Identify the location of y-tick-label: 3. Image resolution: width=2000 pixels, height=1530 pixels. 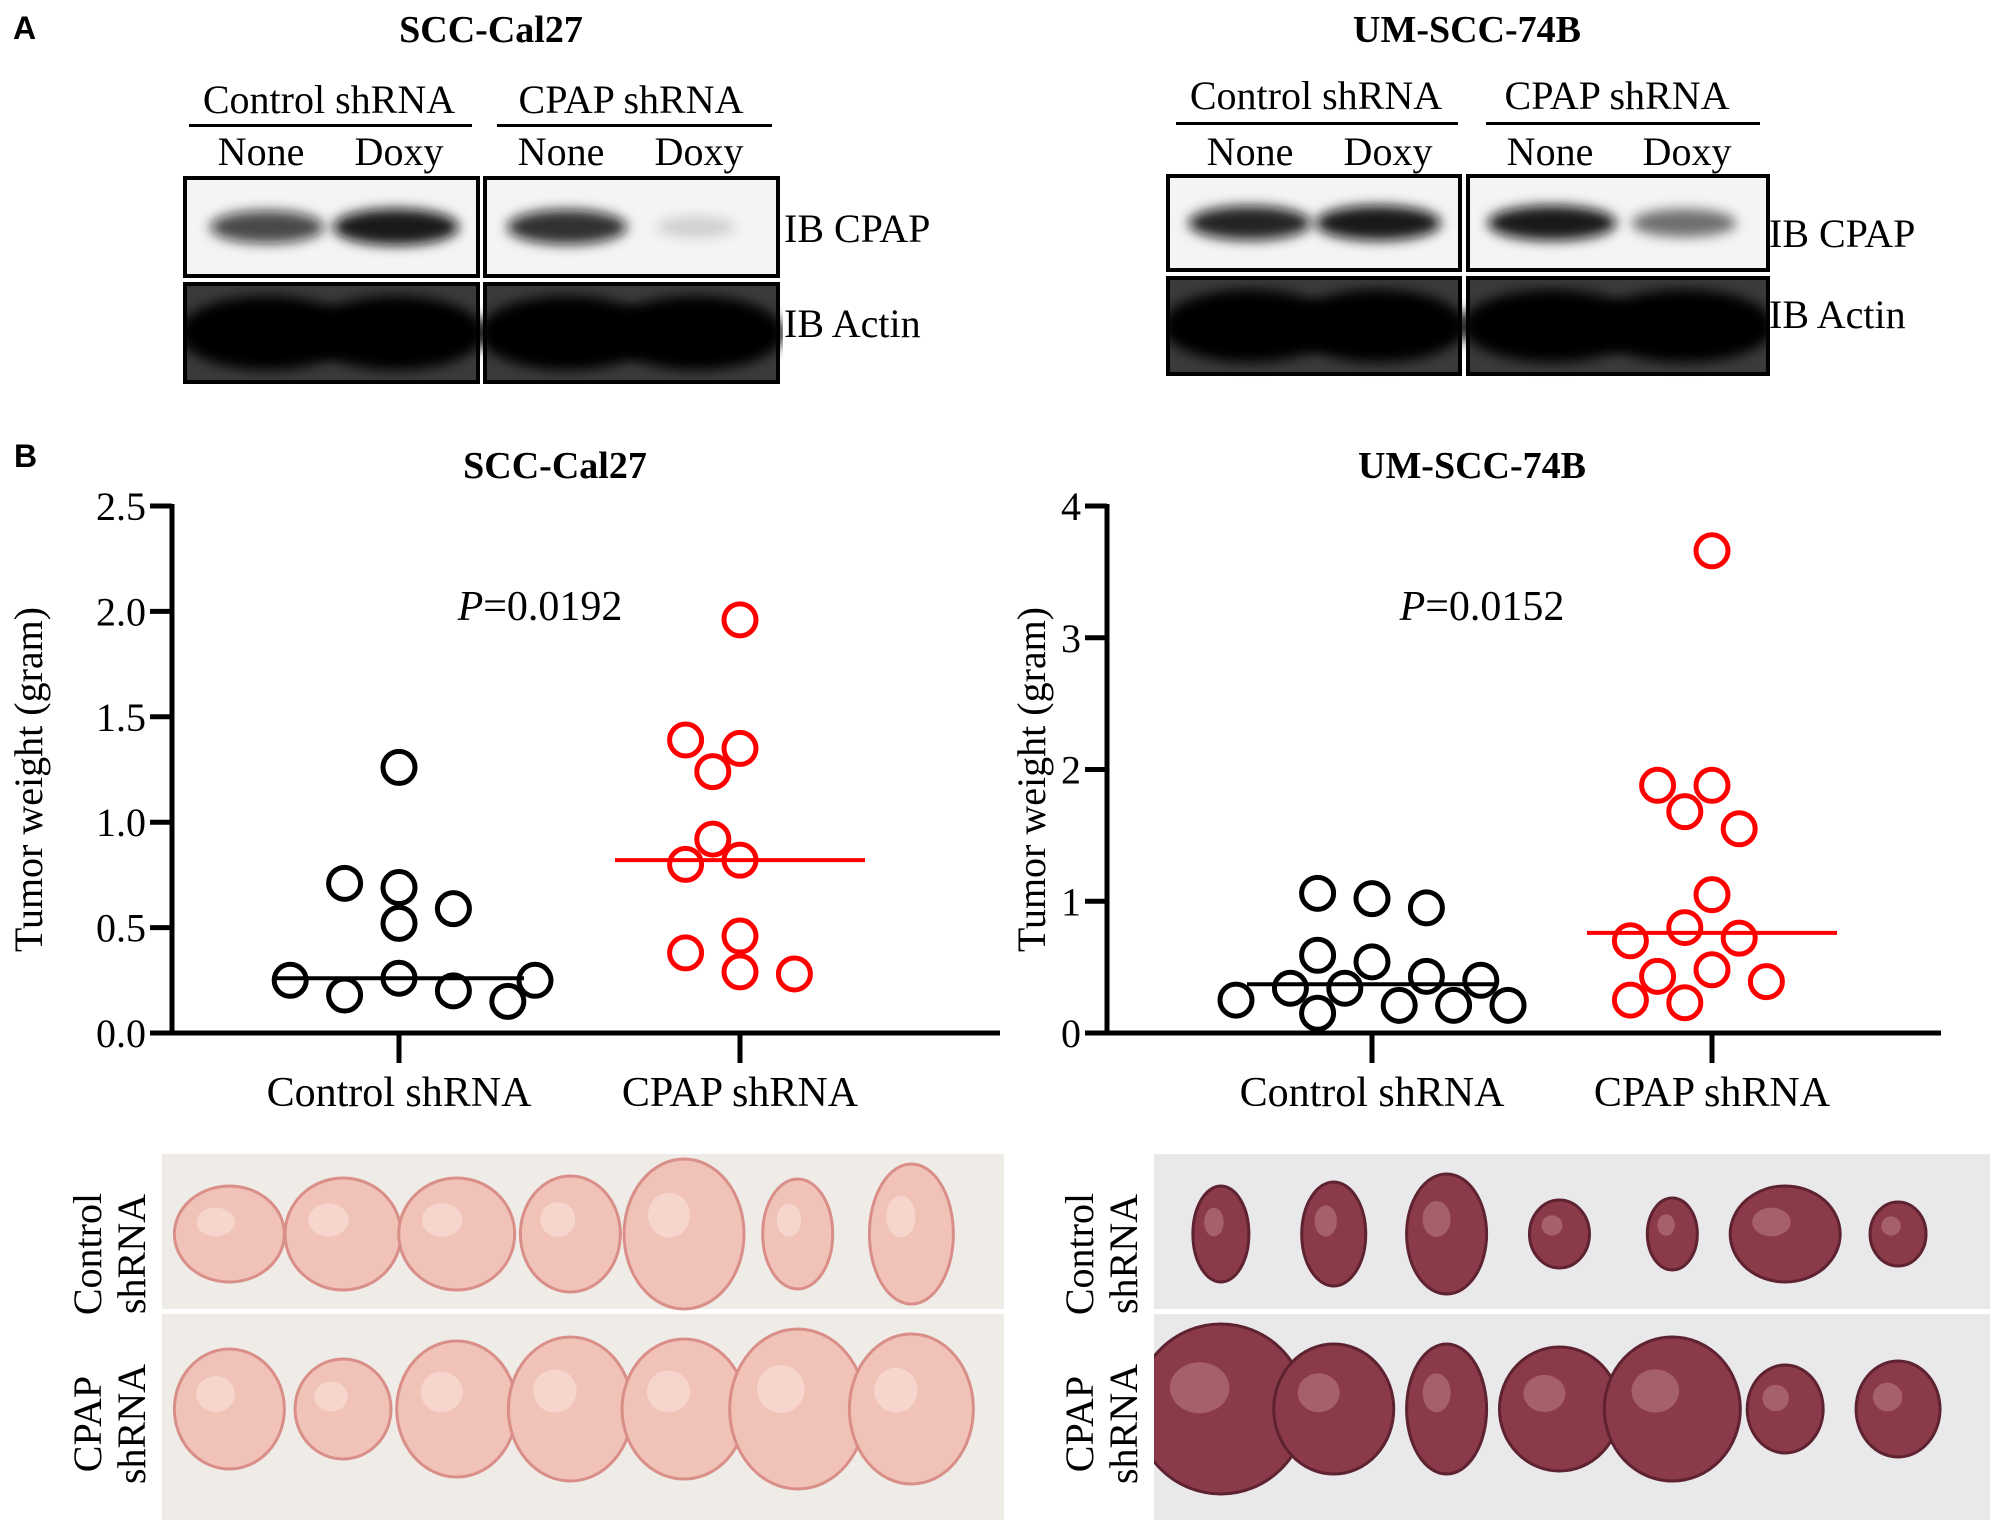
(1071, 638).